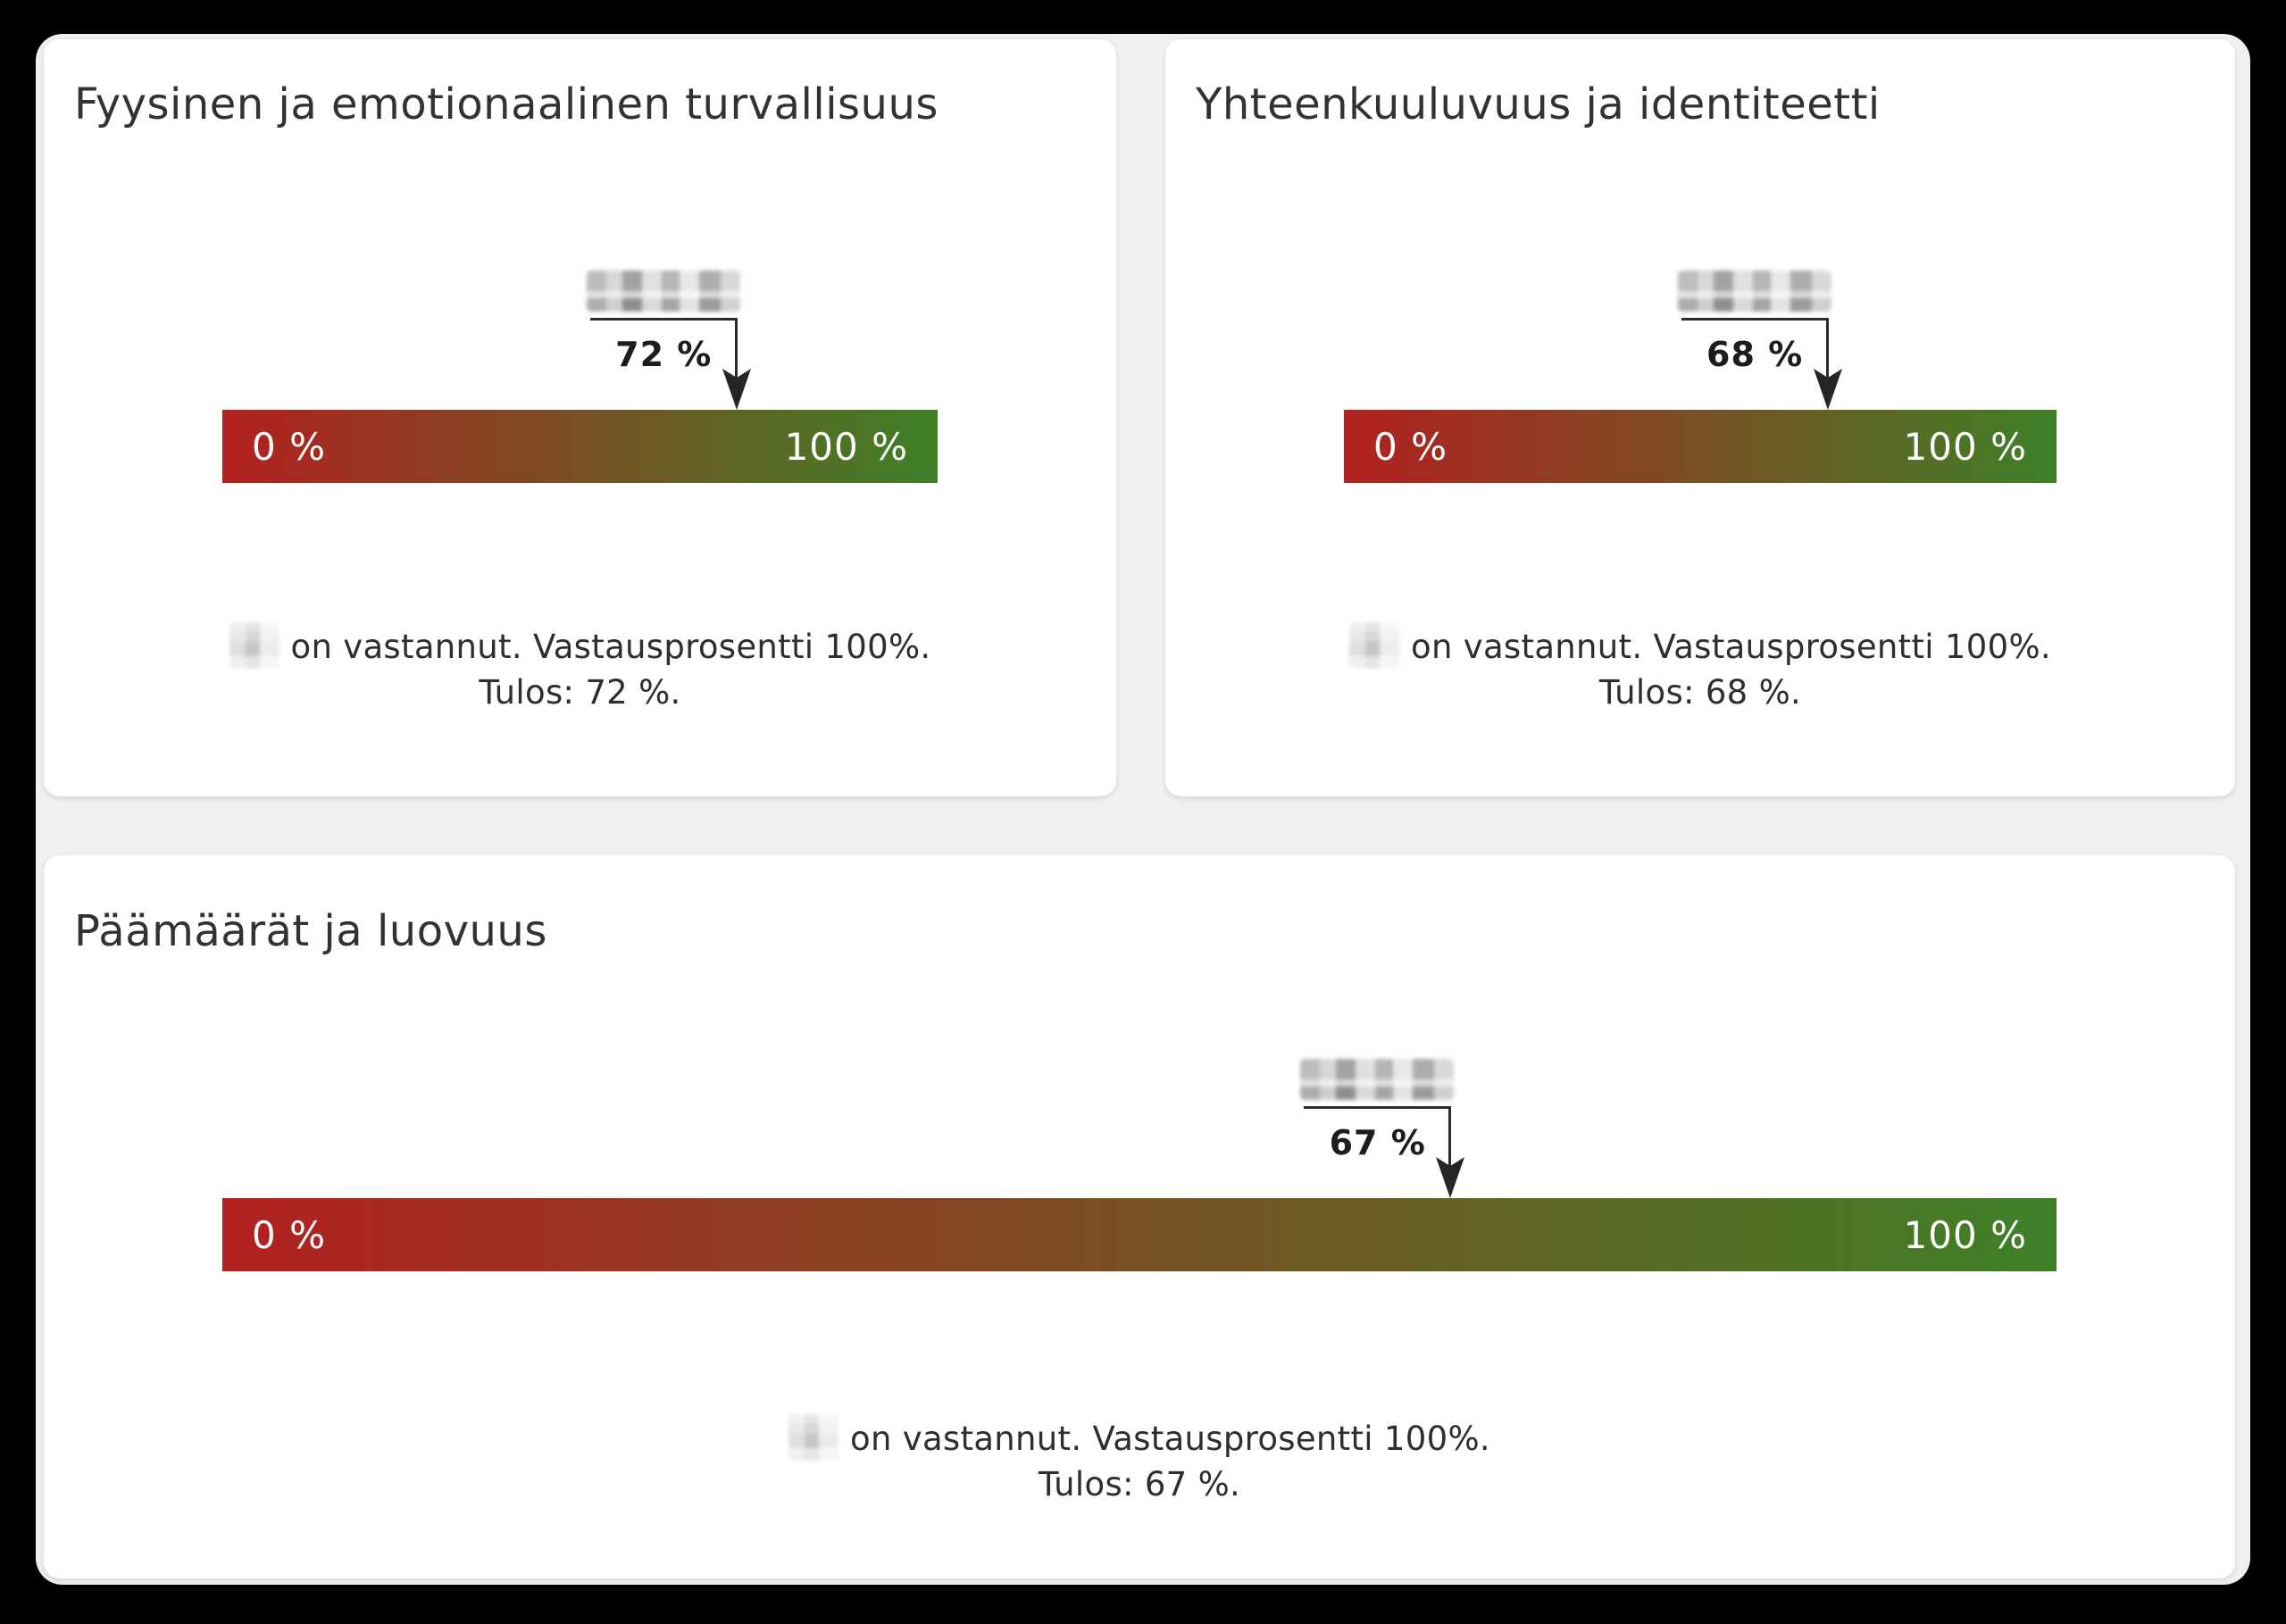 This screenshot has height=1624, width=2286. What do you see at coordinates (310, 931) in the screenshot?
I see `card-title: Päämäärät ja luovuus` at bounding box center [310, 931].